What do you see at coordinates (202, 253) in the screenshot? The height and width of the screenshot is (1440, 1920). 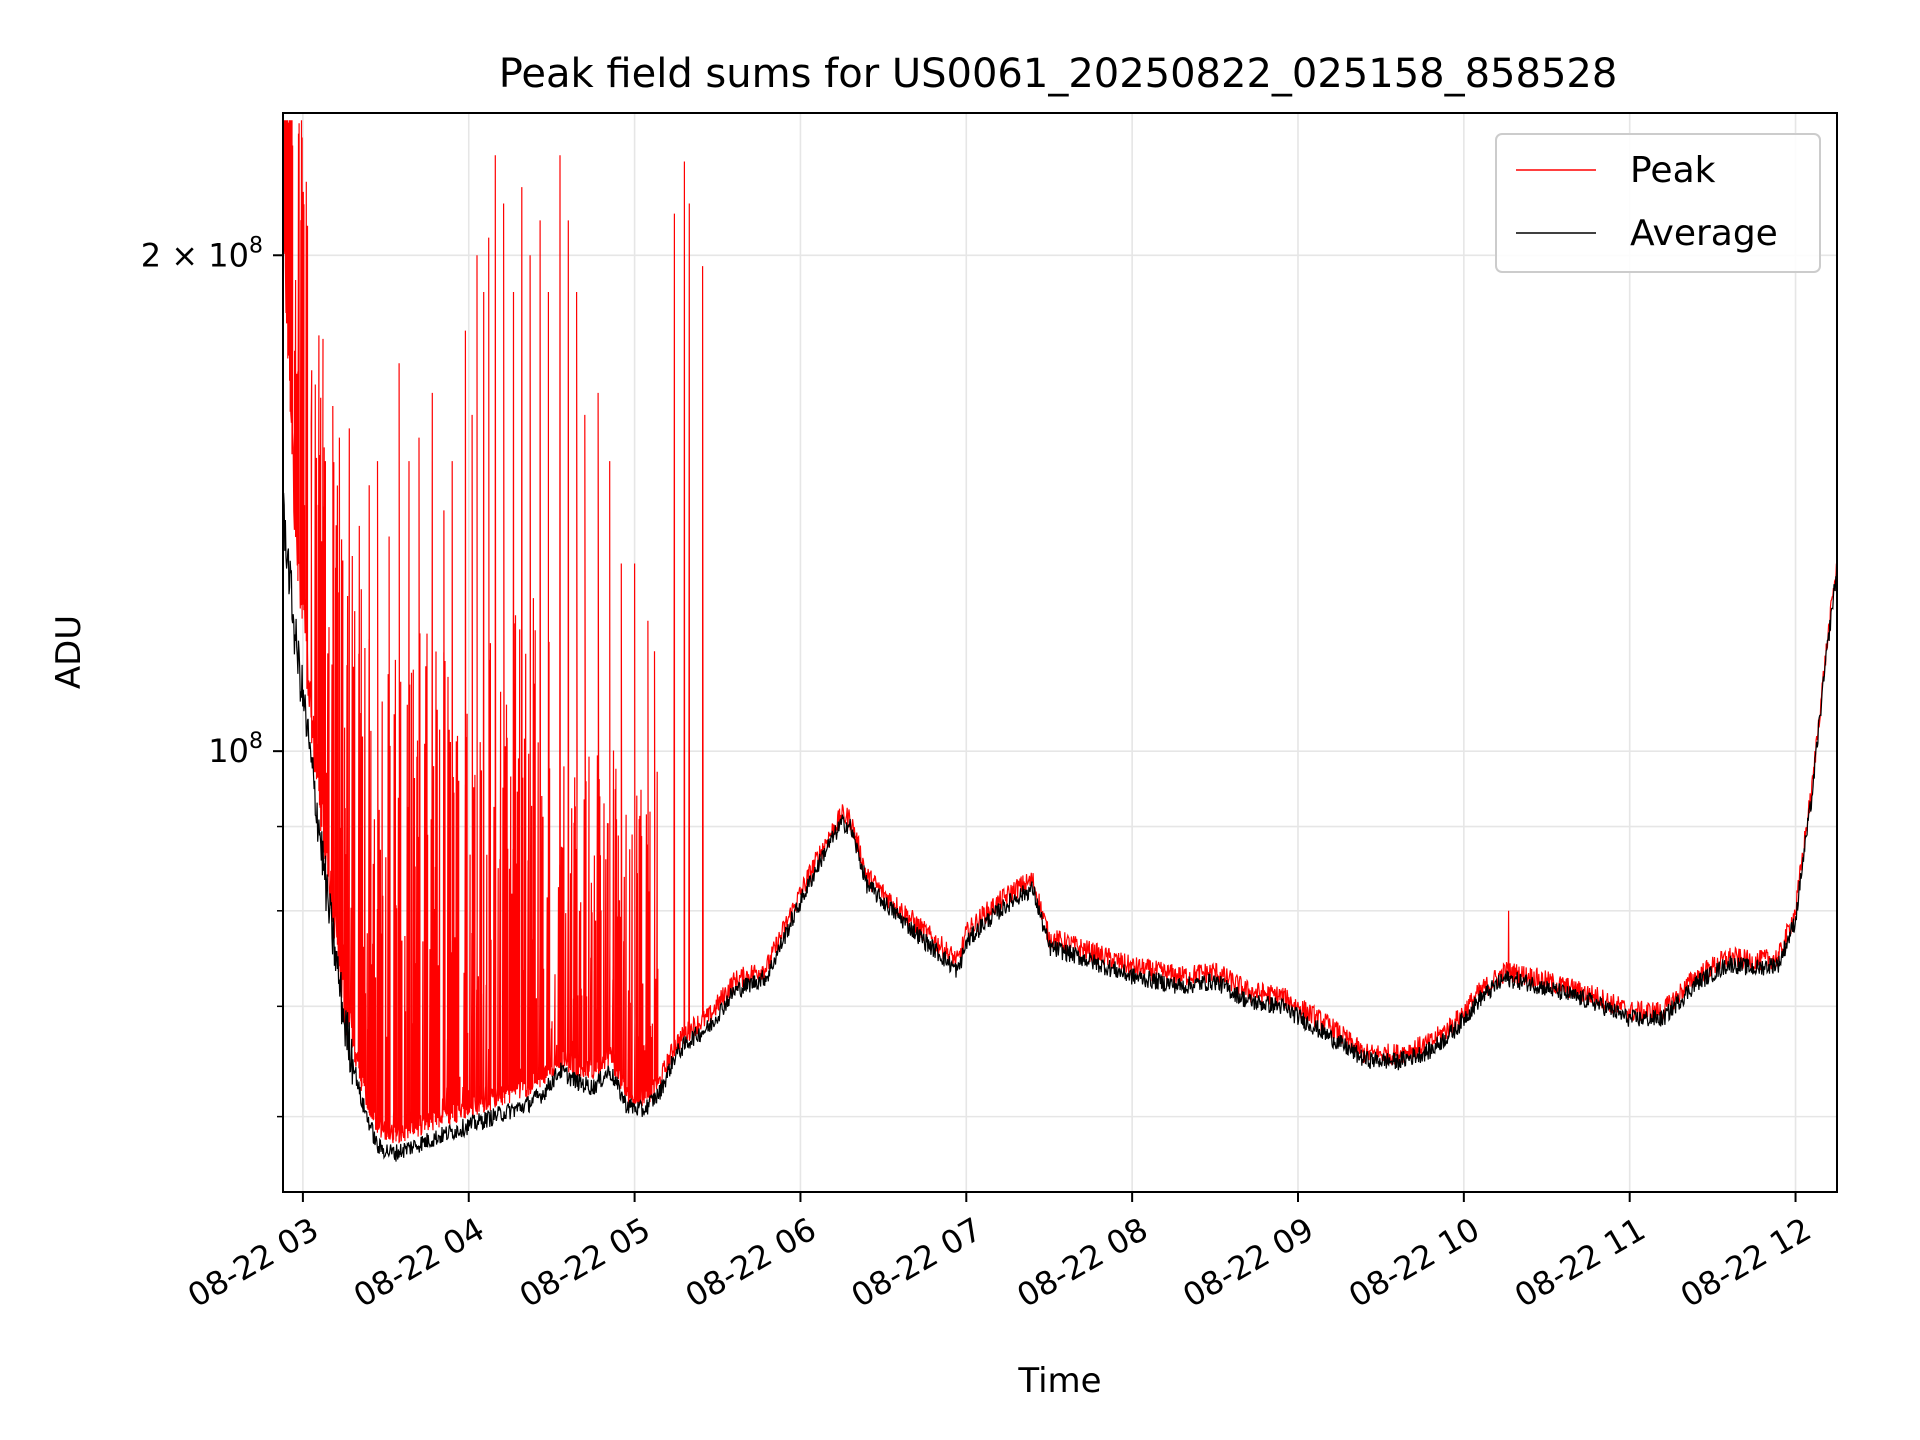 I see `y-tick-label: 2 × 108` at bounding box center [202, 253].